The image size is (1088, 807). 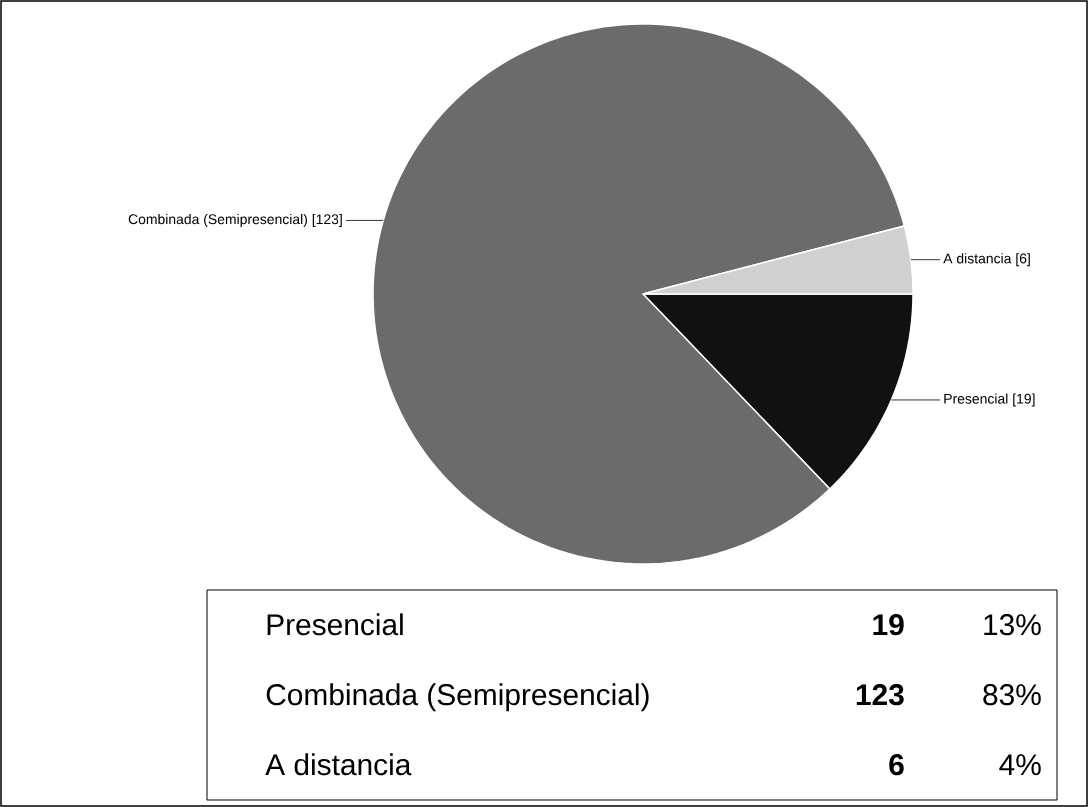 I want to click on text: 13%, so click(x=1012, y=625).